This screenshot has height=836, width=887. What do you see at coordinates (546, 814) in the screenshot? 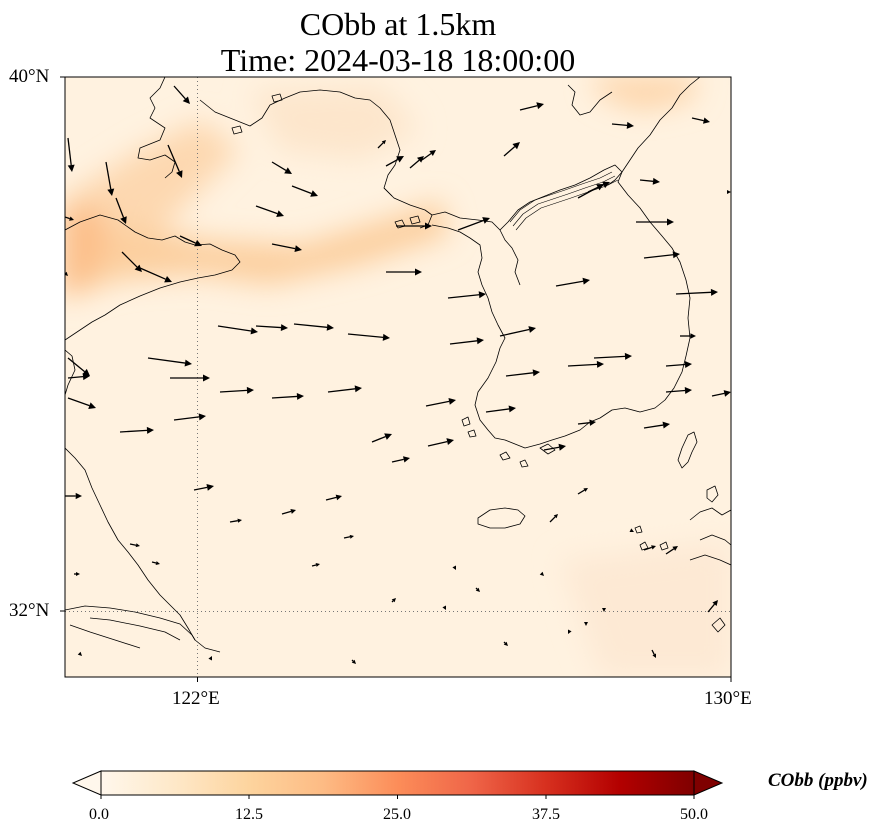
I see `colorbar-tick-label: 37.5` at bounding box center [546, 814].